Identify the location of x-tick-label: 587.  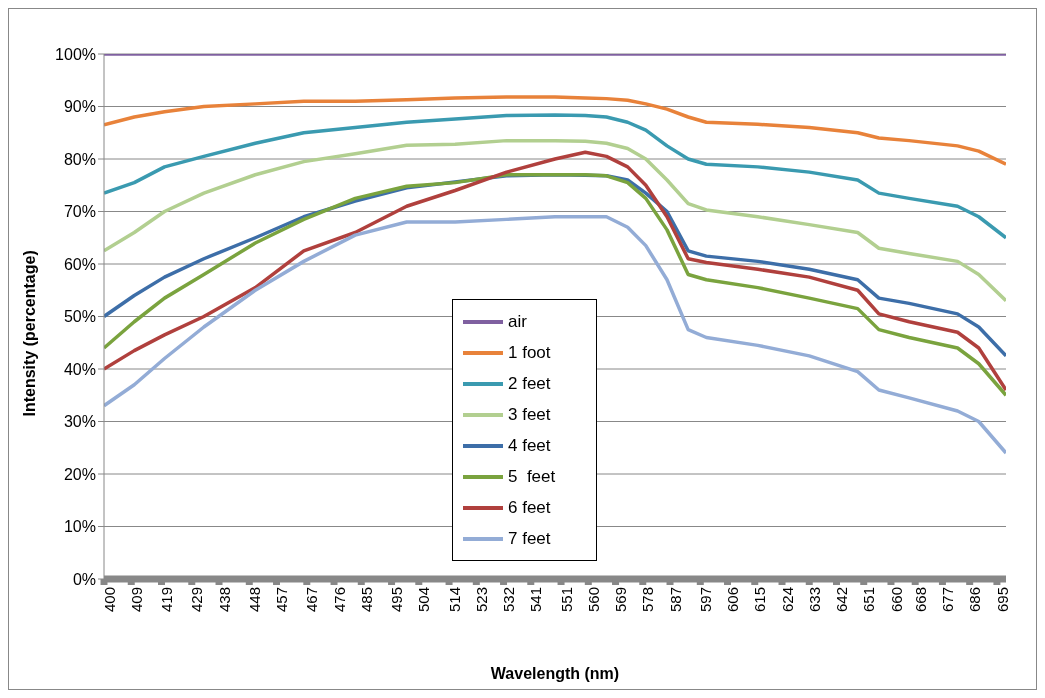
(675, 600).